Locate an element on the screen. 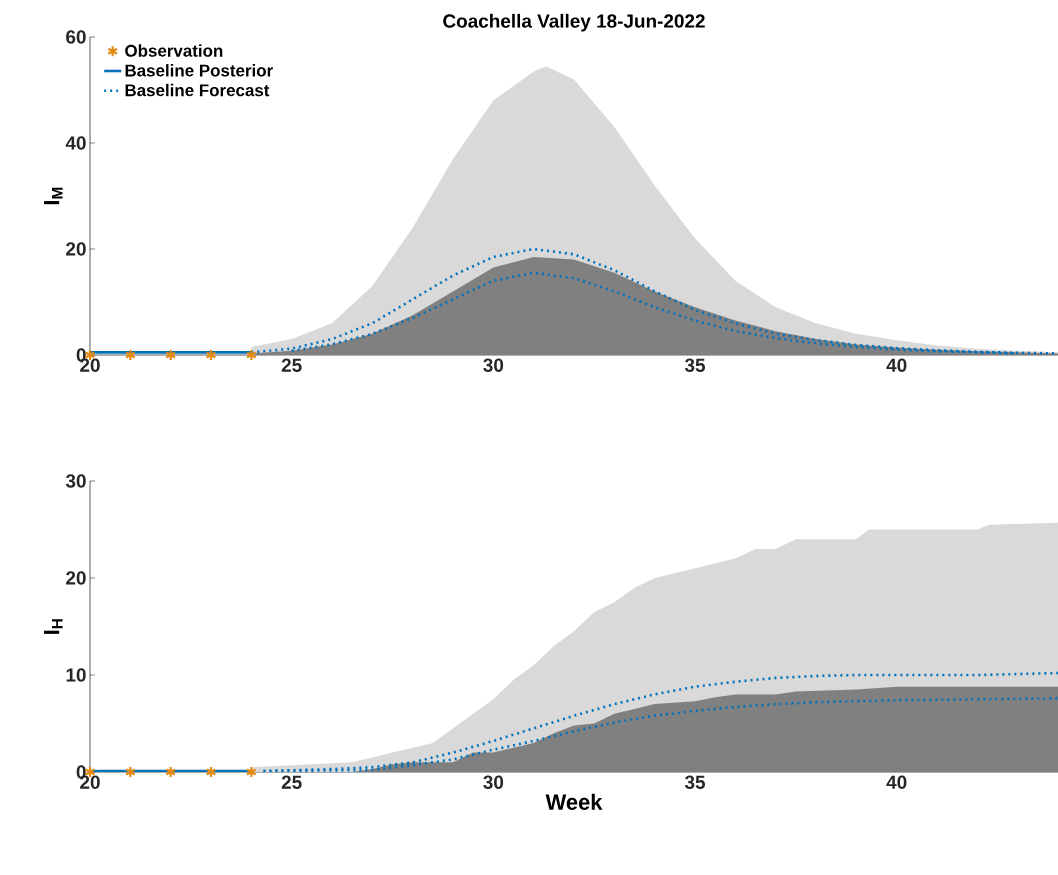 The width and height of the screenshot is (1058, 875). y-tick-label: 40 is located at coordinates (75, 143).